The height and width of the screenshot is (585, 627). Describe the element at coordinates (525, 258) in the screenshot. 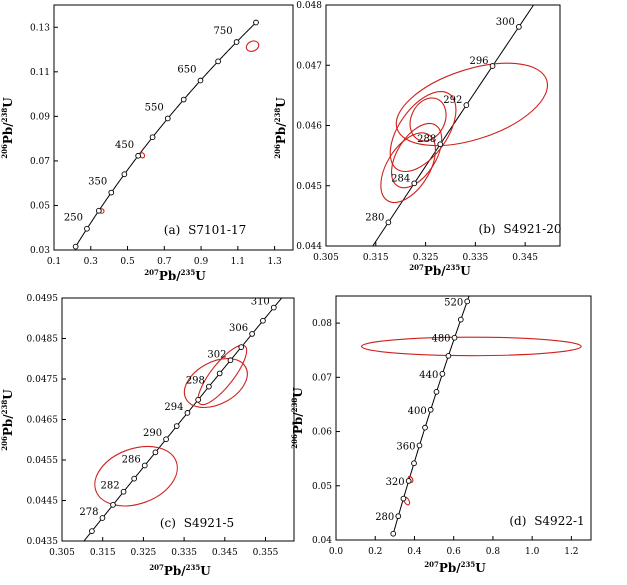

I see `x-tick-label: 0.345` at that location.